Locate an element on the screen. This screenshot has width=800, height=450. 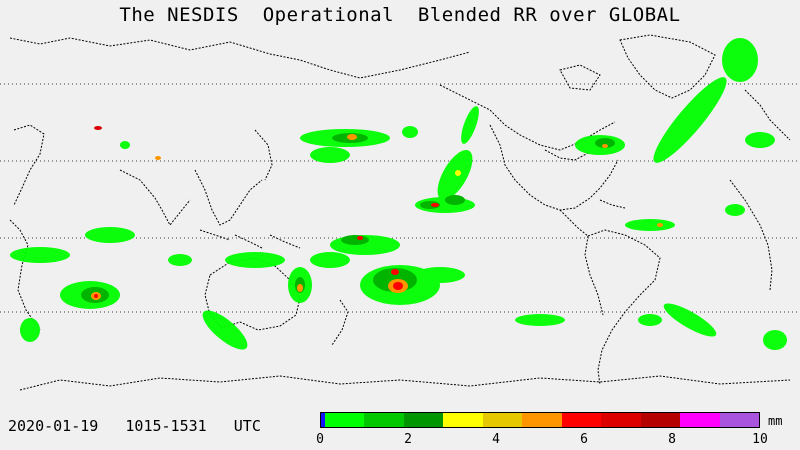
color-scale-tick-label: 2 is located at coordinates (408, 439).